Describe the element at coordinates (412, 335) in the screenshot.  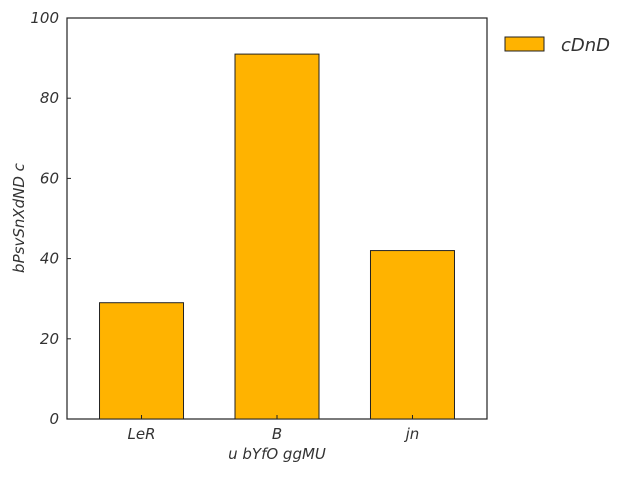
I see `bar-jn` at that location.